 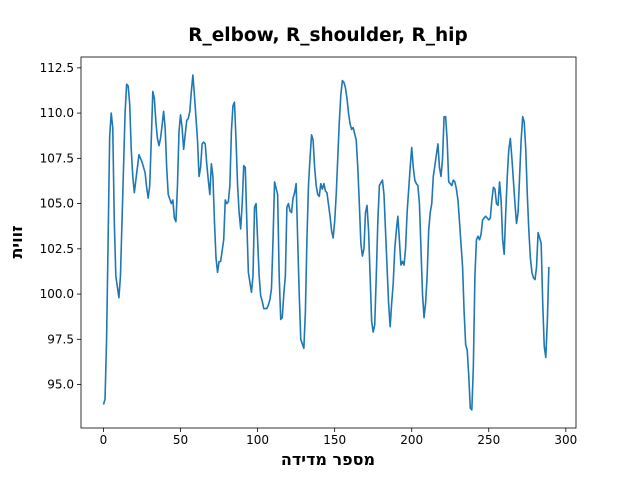 What do you see at coordinates (57, 204) in the screenshot?
I see `y-tick-label: 105.0` at bounding box center [57, 204].